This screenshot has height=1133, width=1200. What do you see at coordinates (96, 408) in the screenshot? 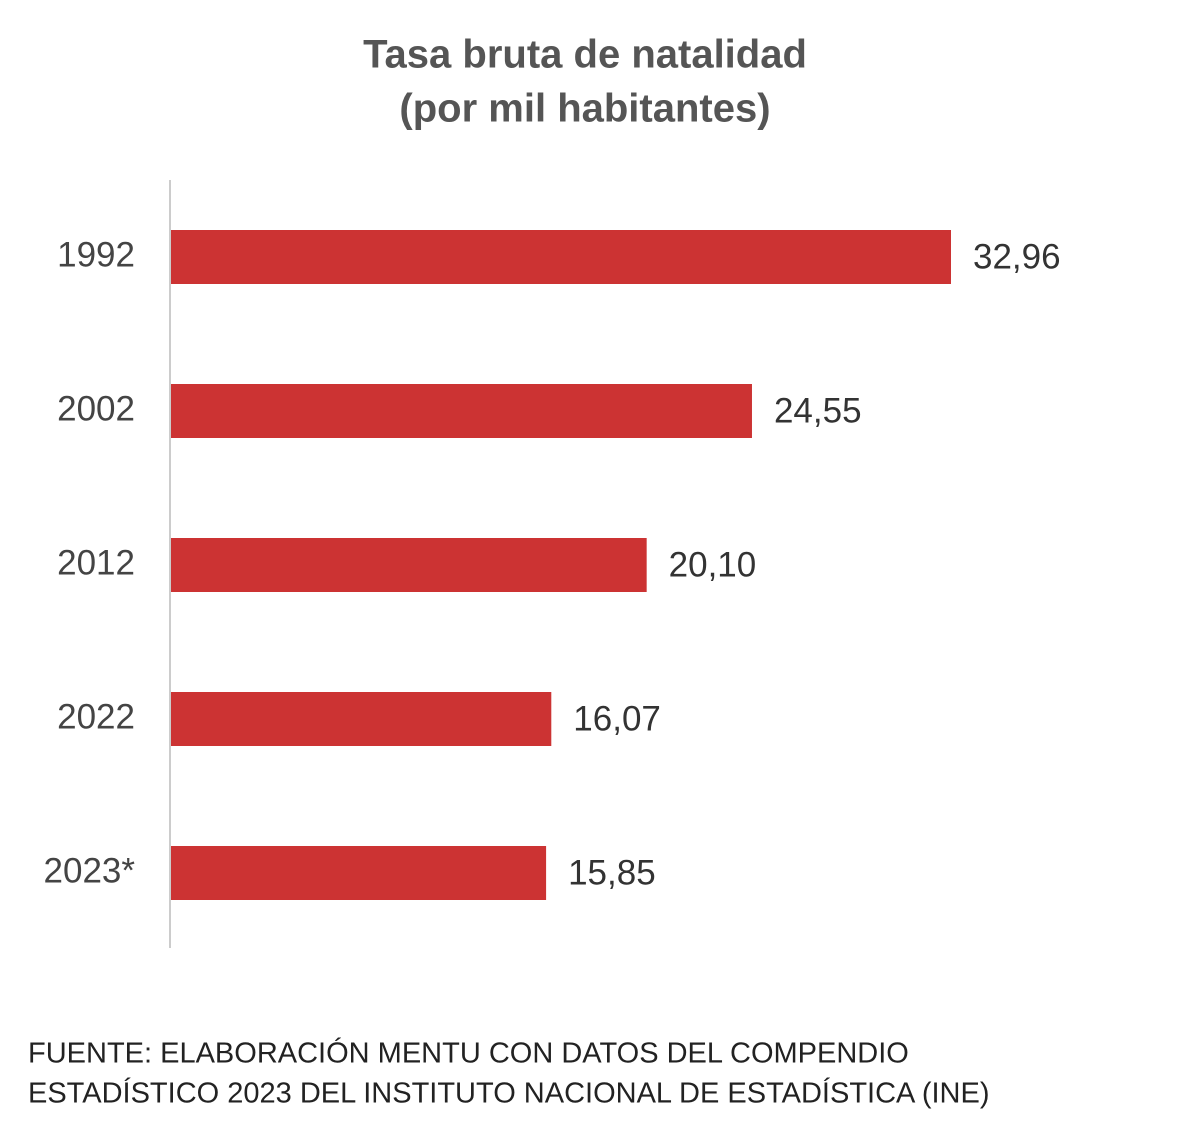
I see `y-tick-label: 2002` at bounding box center [96, 408].